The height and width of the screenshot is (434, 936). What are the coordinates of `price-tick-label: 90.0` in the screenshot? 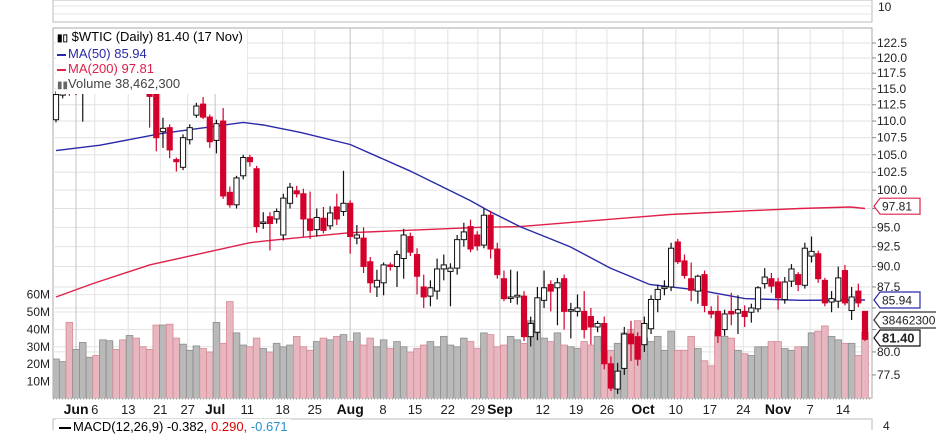 It's located at (889, 267).